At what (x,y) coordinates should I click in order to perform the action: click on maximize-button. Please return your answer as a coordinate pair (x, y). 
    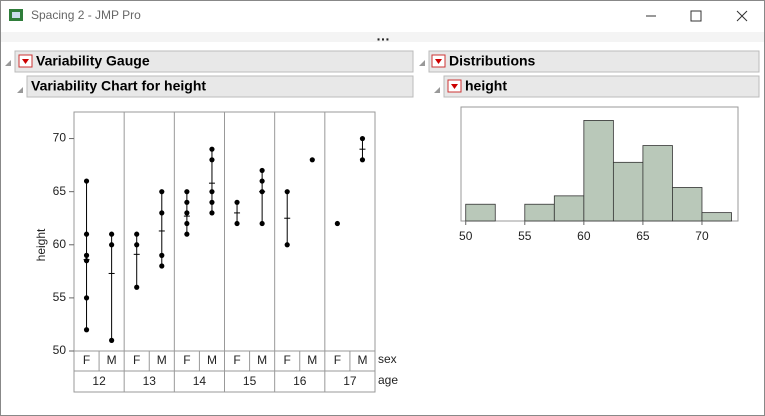
    Looking at the image, I should click on (696, 16).